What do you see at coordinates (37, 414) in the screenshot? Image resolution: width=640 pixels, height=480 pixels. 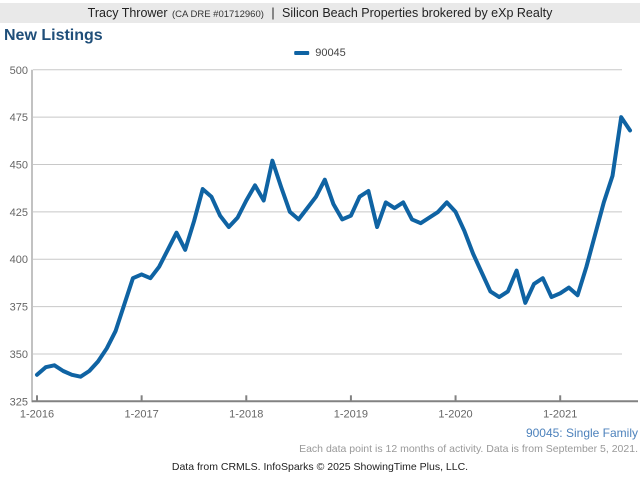 I see `x-tick-label: 1-2016` at bounding box center [37, 414].